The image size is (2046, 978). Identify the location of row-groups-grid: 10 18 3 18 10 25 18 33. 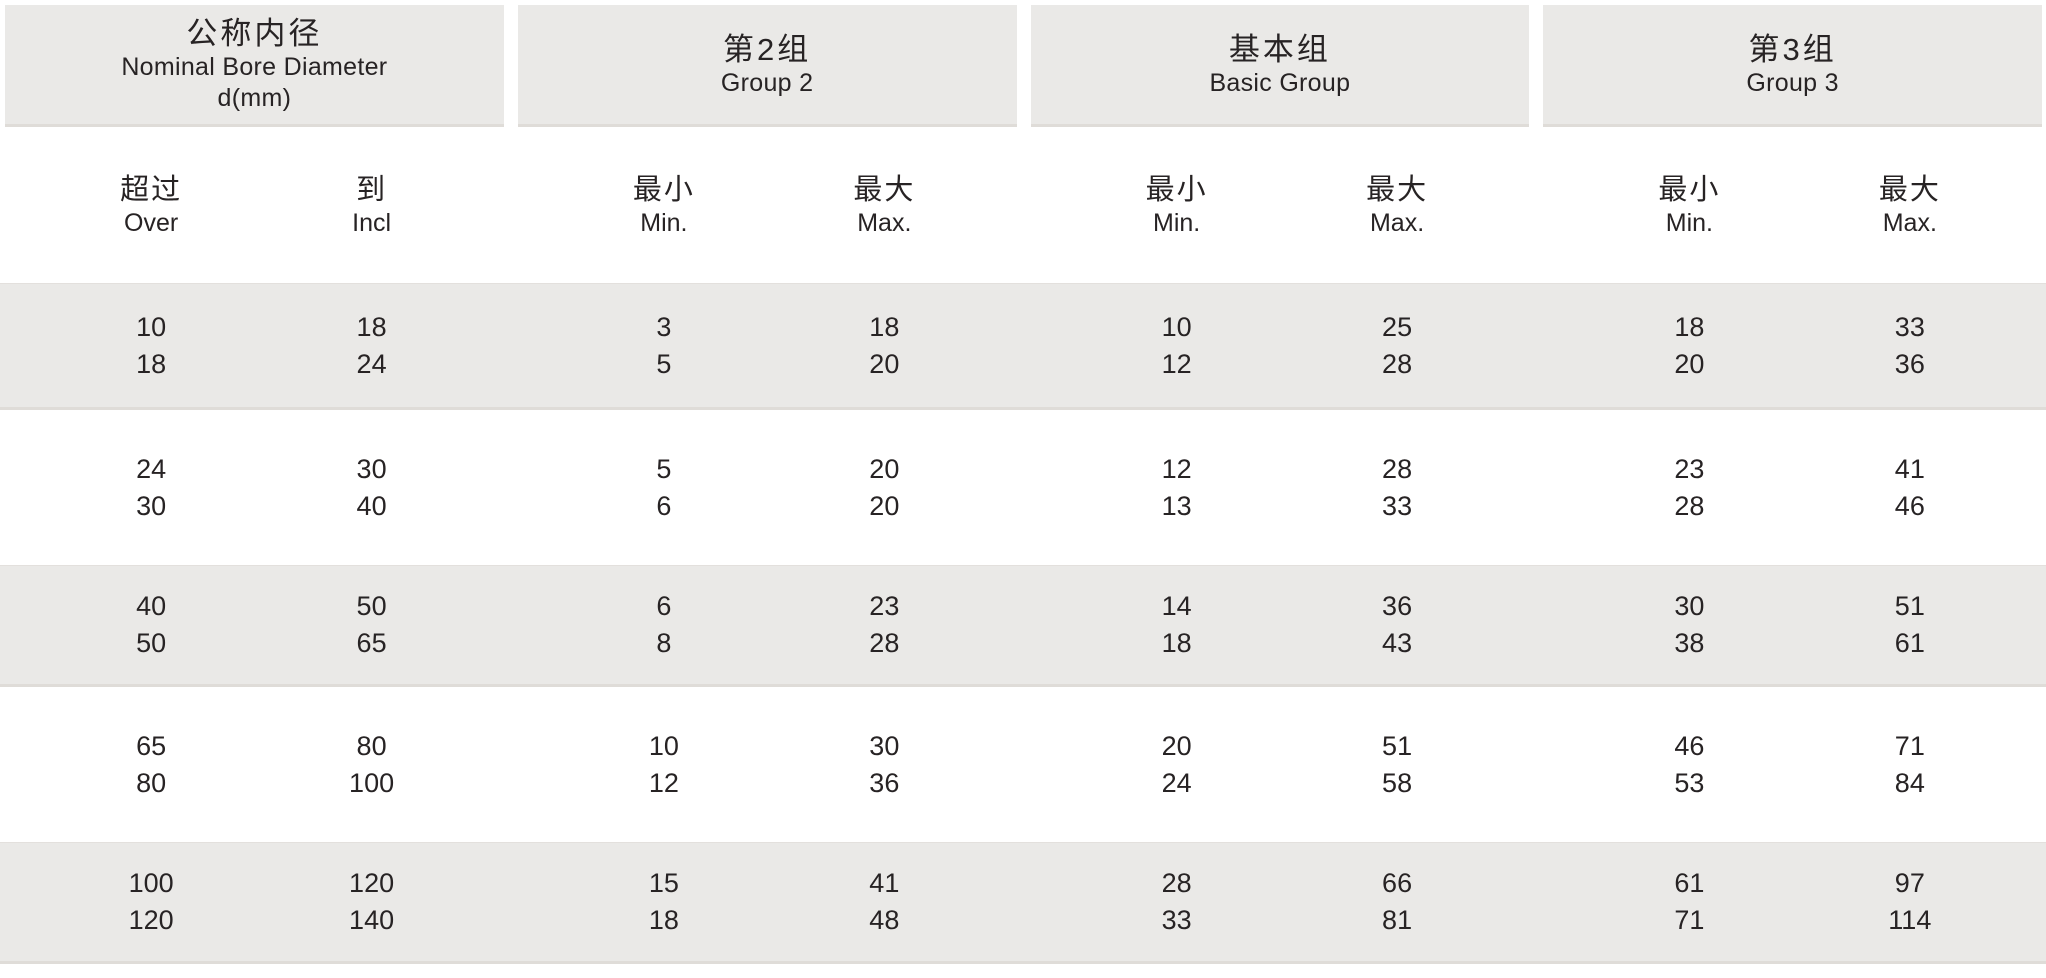
(1023, 327).